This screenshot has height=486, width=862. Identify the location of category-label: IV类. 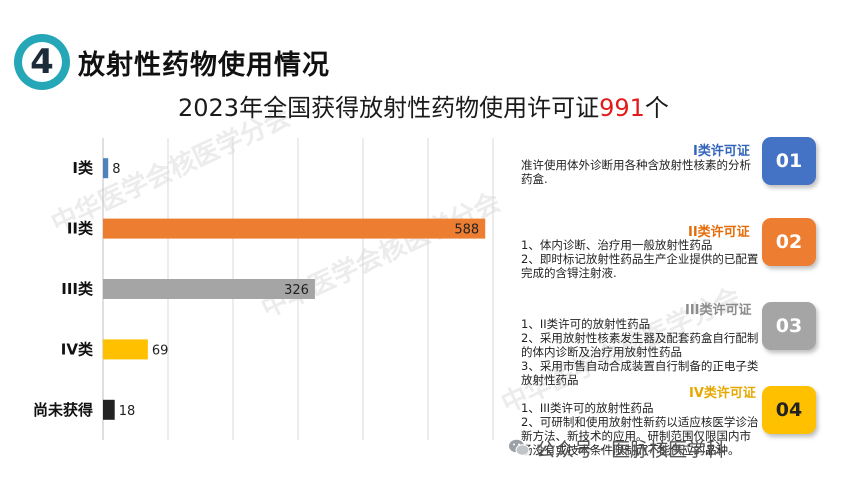
(77, 349).